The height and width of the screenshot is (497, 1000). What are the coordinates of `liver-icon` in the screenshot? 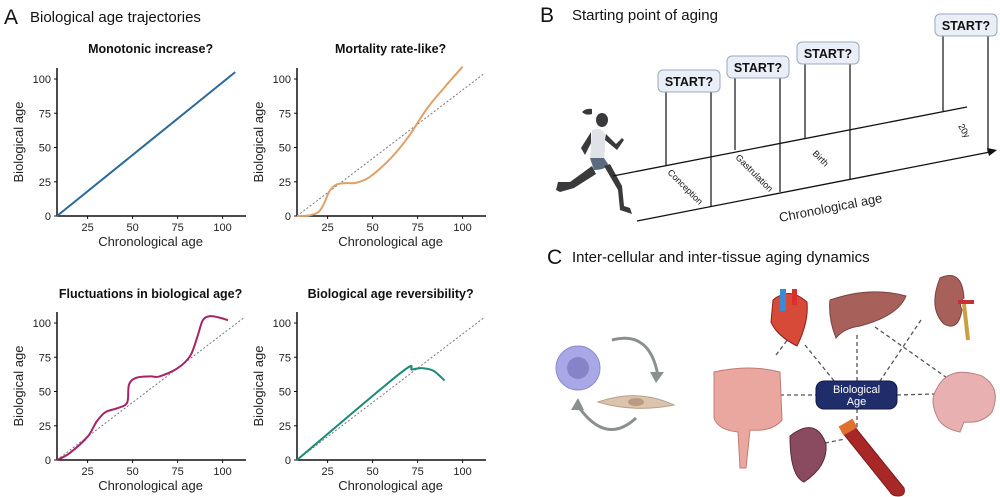 It's located at (868, 315).